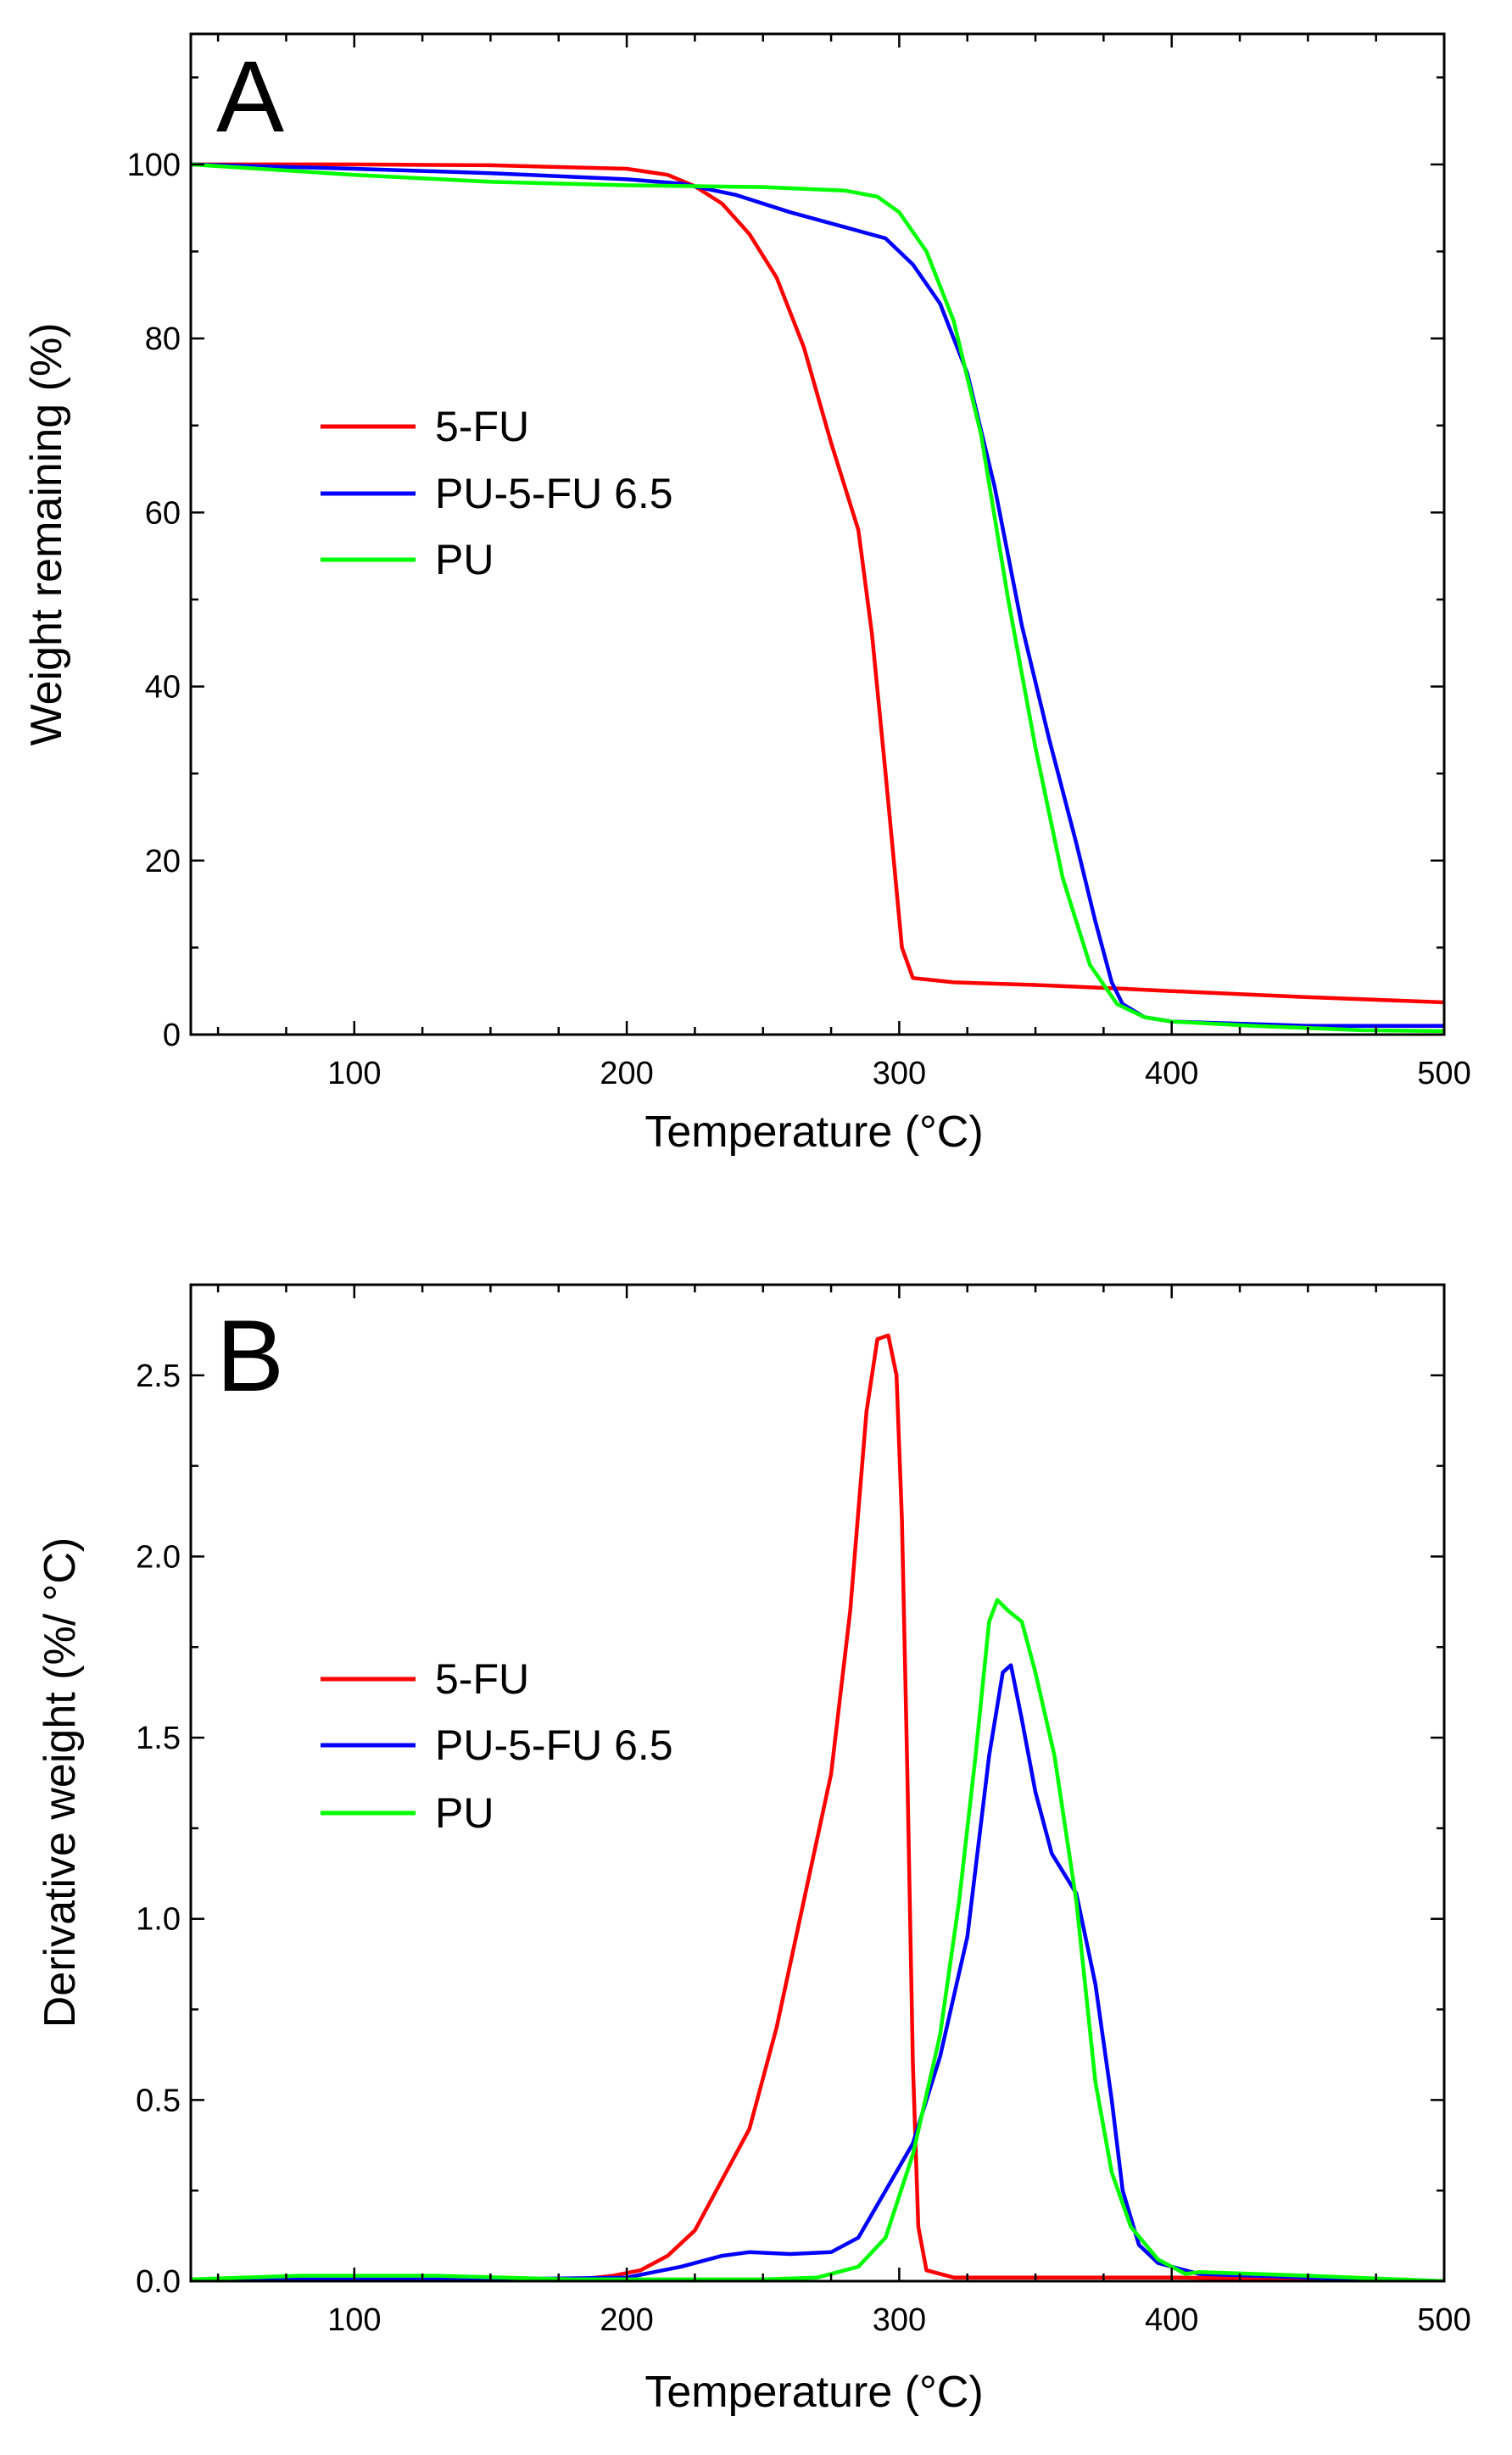  Describe the element at coordinates (172, 1035) in the screenshot. I see `y-tick-label: 0` at that location.